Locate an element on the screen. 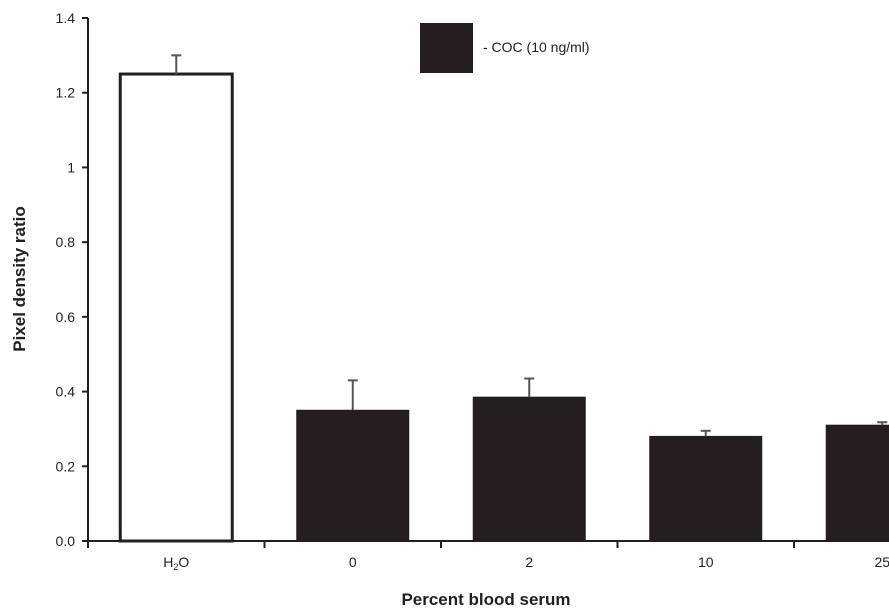  legend-swatch is located at coordinates (446, 48).